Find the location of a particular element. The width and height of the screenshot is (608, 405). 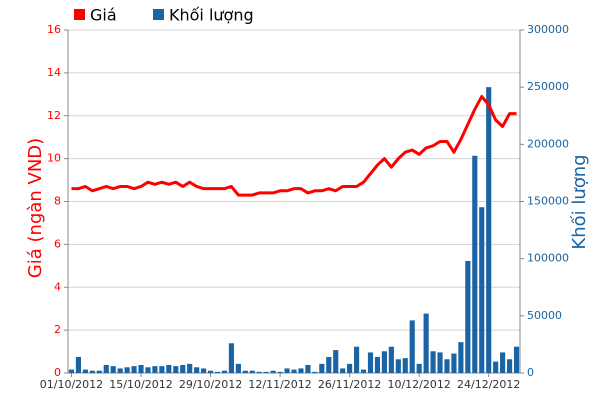

x-tick-label: 01/10/2012 is located at coordinates (71, 384).